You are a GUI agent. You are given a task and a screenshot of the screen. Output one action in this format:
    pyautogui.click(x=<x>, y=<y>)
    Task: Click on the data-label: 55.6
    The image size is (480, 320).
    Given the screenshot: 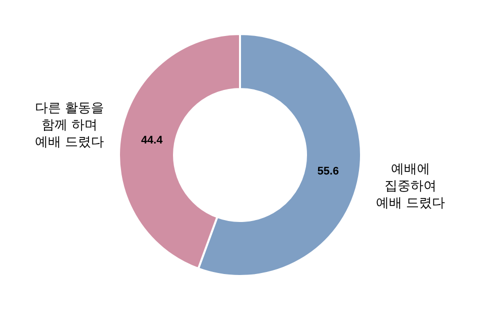 What is the action you would take?
    pyautogui.click(x=328, y=172)
    